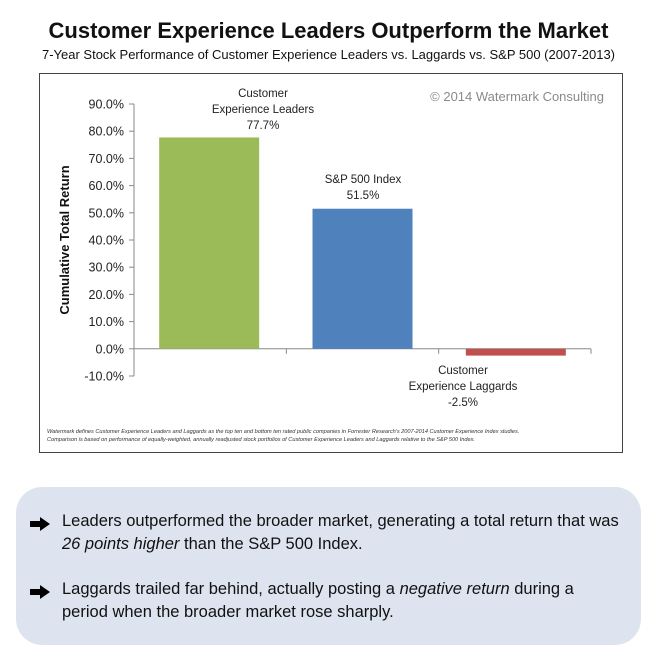 This screenshot has width=657, height=660. I want to click on bullet-text-part: than the S&P 500 Index., so click(271, 544).